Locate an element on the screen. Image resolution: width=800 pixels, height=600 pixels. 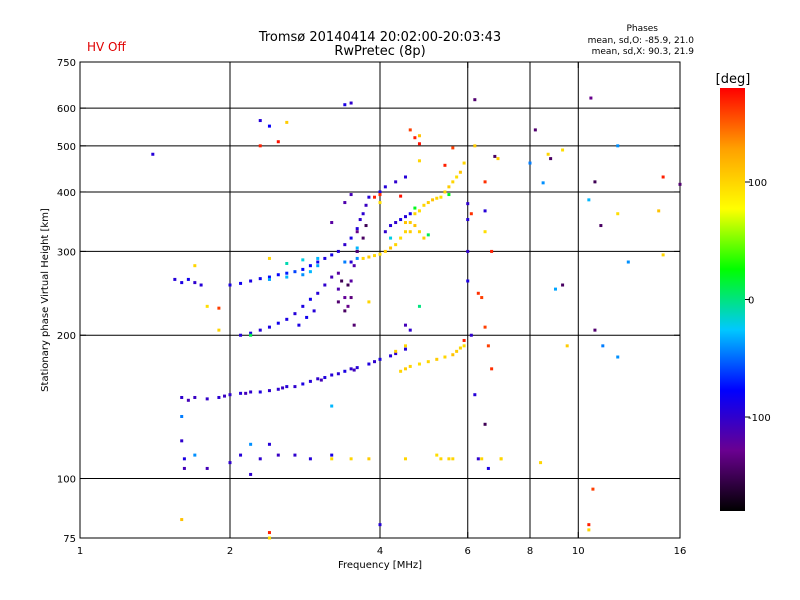
x-tick-label: 6 is located at coordinates (468, 551).